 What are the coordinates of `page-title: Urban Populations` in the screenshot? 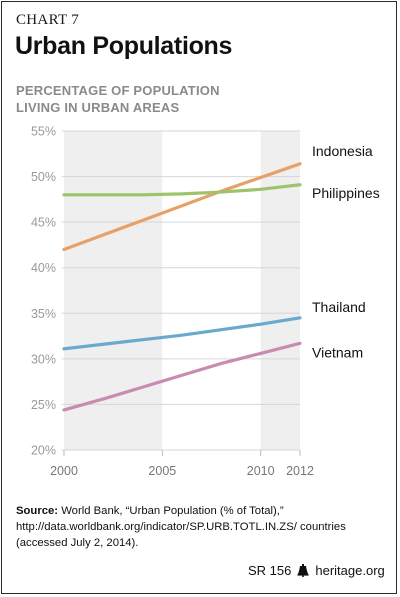 It's located at (124, 46).